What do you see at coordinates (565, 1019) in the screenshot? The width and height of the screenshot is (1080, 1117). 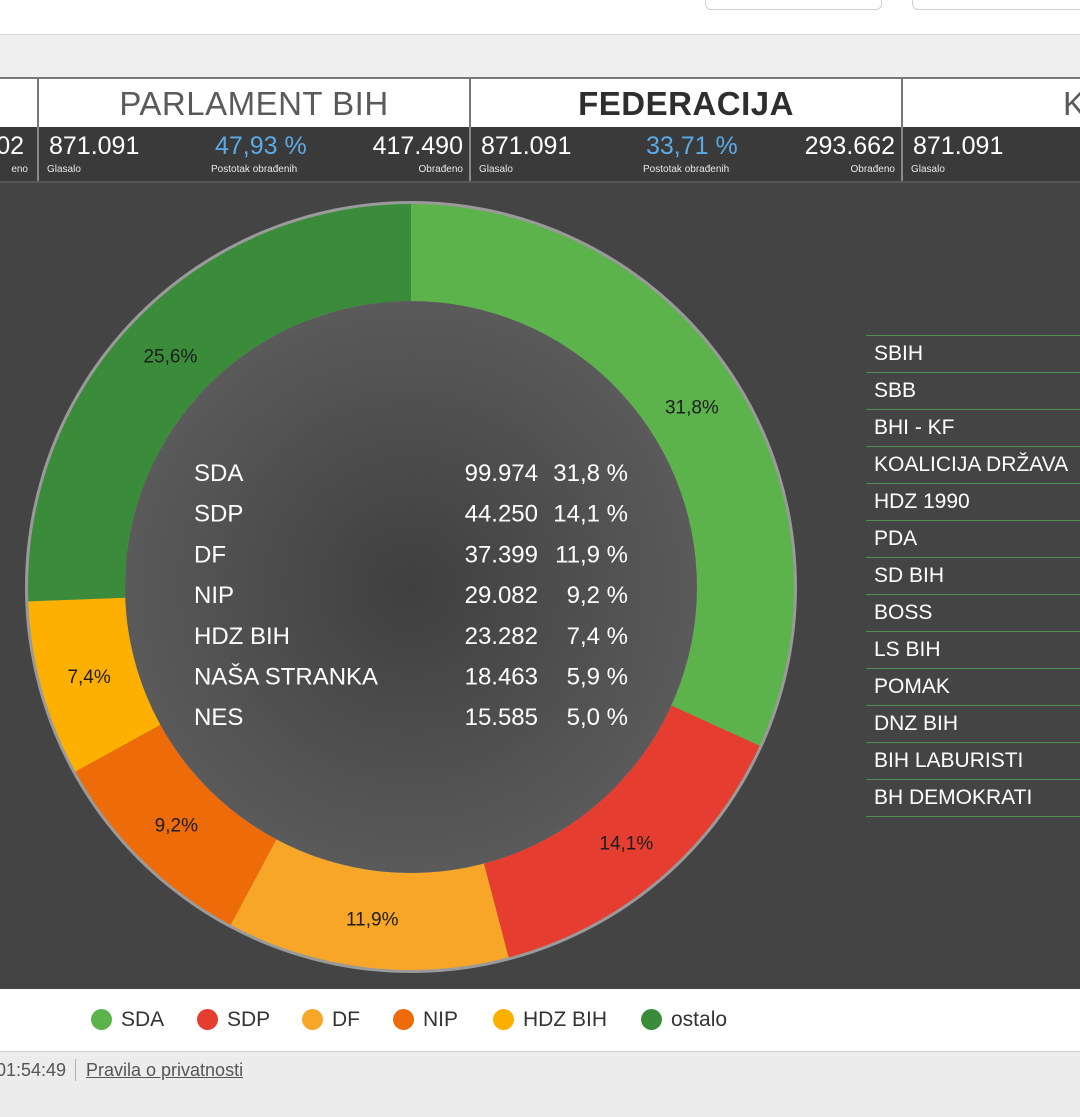 I see `legend-label: HDZ BIH` at bounding box center [565, 1019].